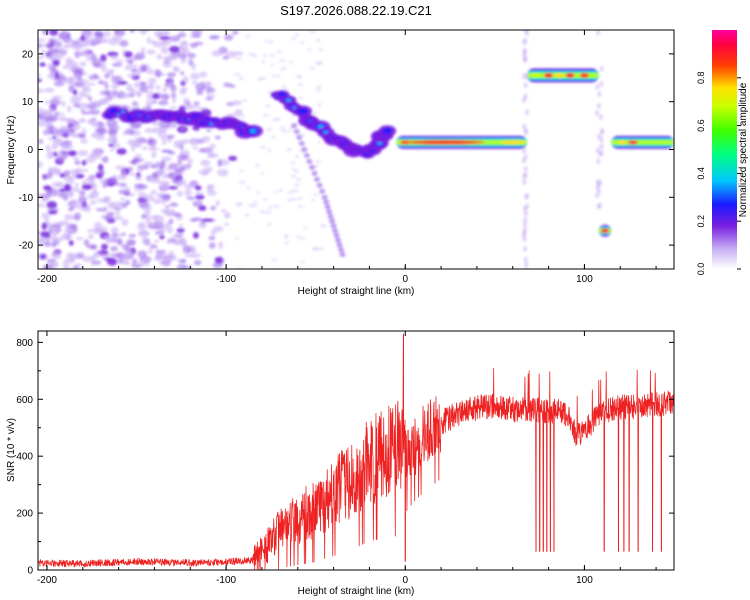 The image size is (750, 600). Describe the element at coordinates (30, 571) in the screenshot. I see `y-tick-label: 0` at that location.